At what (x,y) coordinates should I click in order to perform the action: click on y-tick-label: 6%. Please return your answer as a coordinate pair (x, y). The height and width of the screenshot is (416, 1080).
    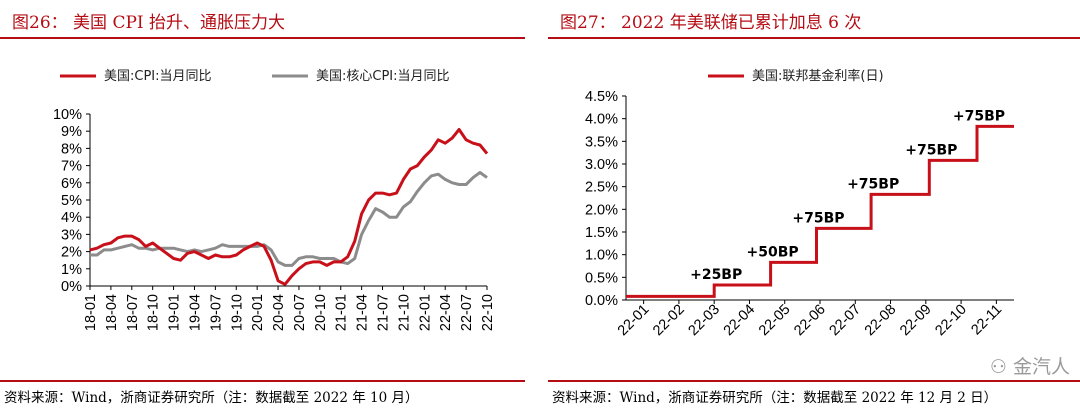
    Looking at the image, I should click on (71, 184).